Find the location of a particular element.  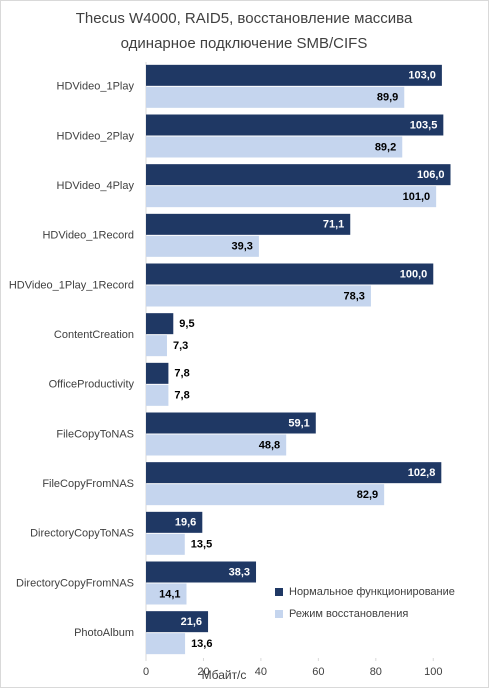

data-label: 9,5 is located at coordinates (186, 324).